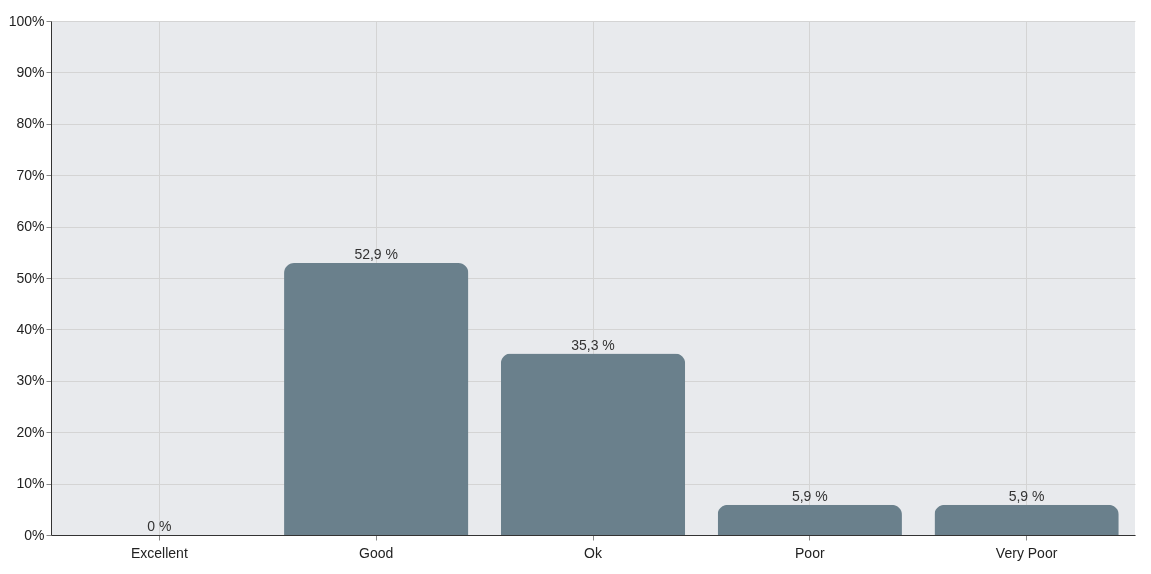 Image resolution: width=1151 pixels, height=574 pixels. Describe the element at coordinates (593, 552) in the screenshot. I see `x-tick-label: Ok` at that location.